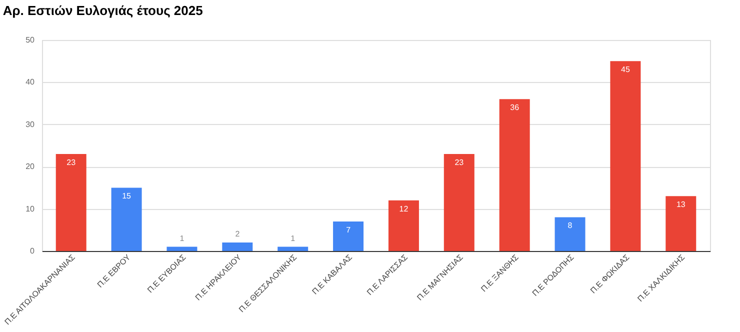 This screenshot has height=332, width=740. Describe the element at coordinates (33, 251) in the screenshot. I see `y-tick-label: 0` at that location.